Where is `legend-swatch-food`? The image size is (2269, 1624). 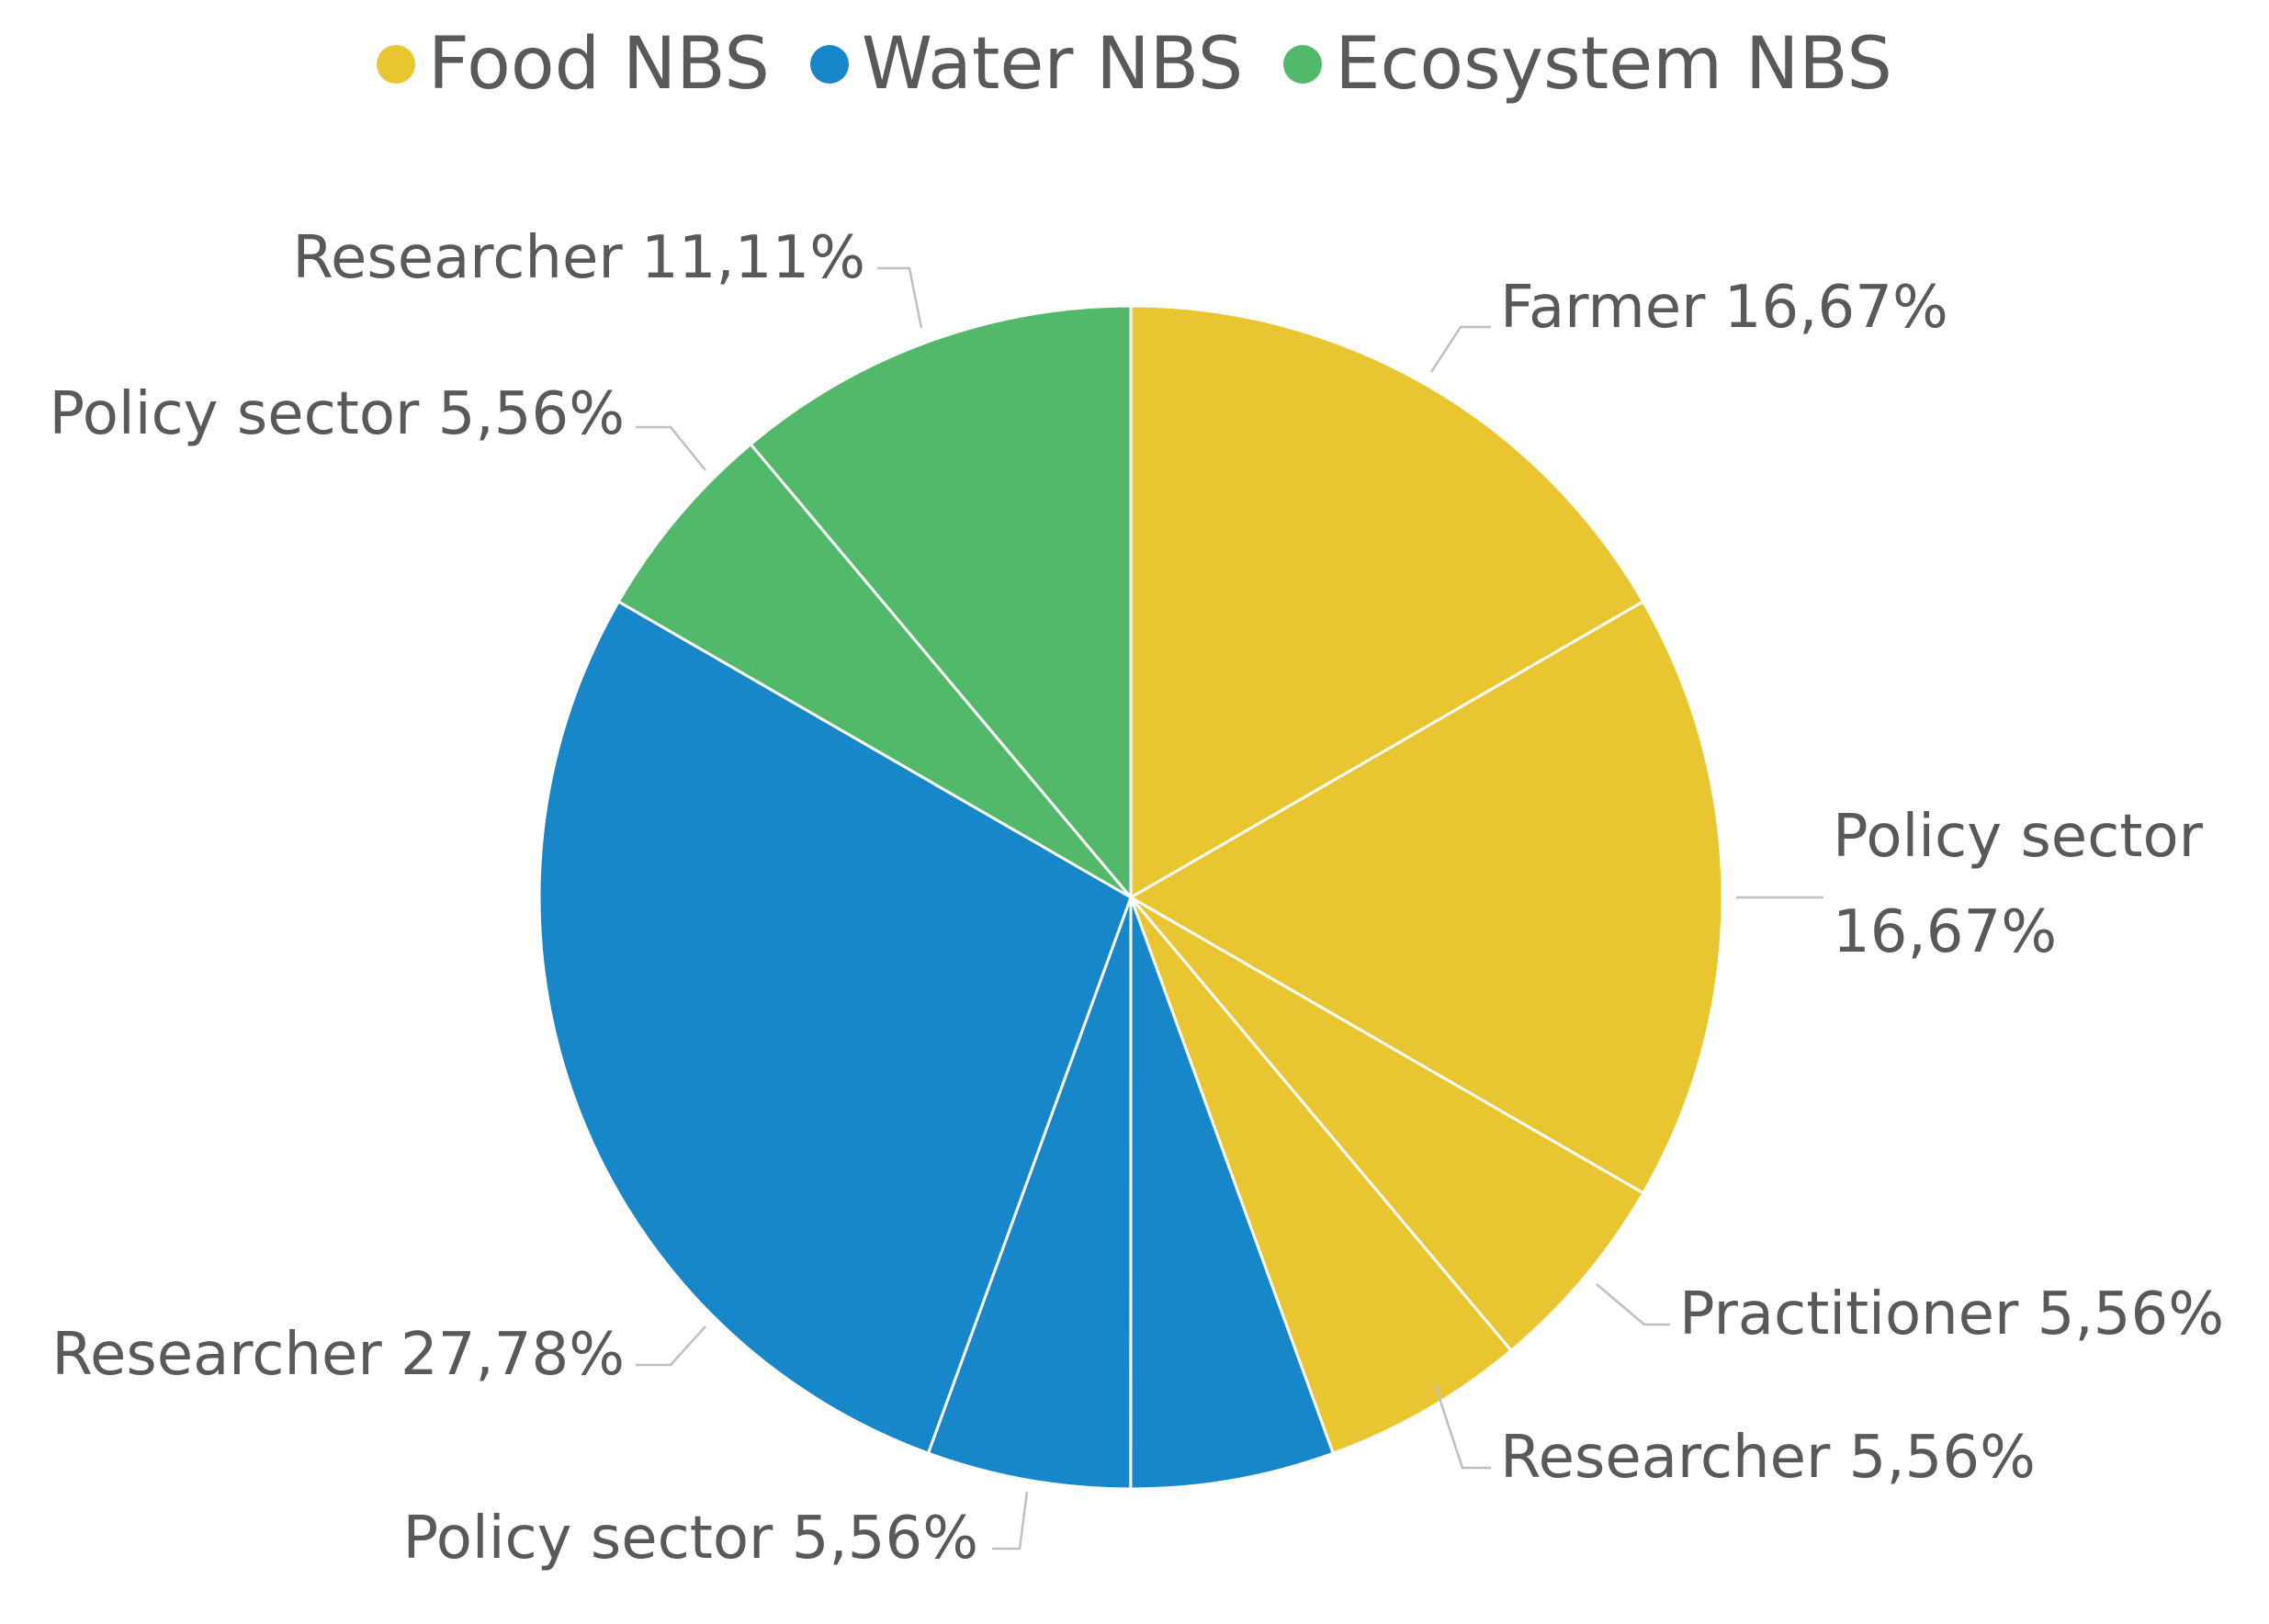
legend-swatch-food is located at coordinates (397, 64).